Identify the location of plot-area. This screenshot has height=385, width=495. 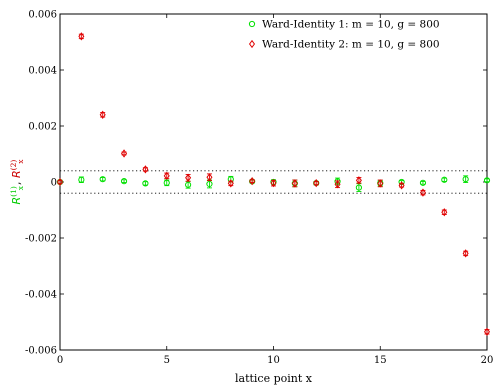
(273, 182).